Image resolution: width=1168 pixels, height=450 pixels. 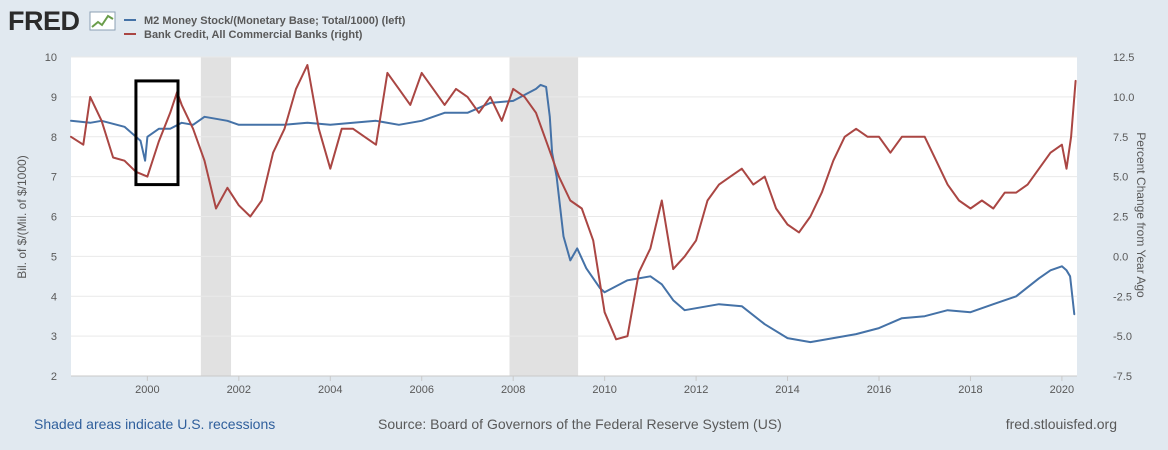 I want to click on x-tick-label: 2014, so click(x=787, y=390).